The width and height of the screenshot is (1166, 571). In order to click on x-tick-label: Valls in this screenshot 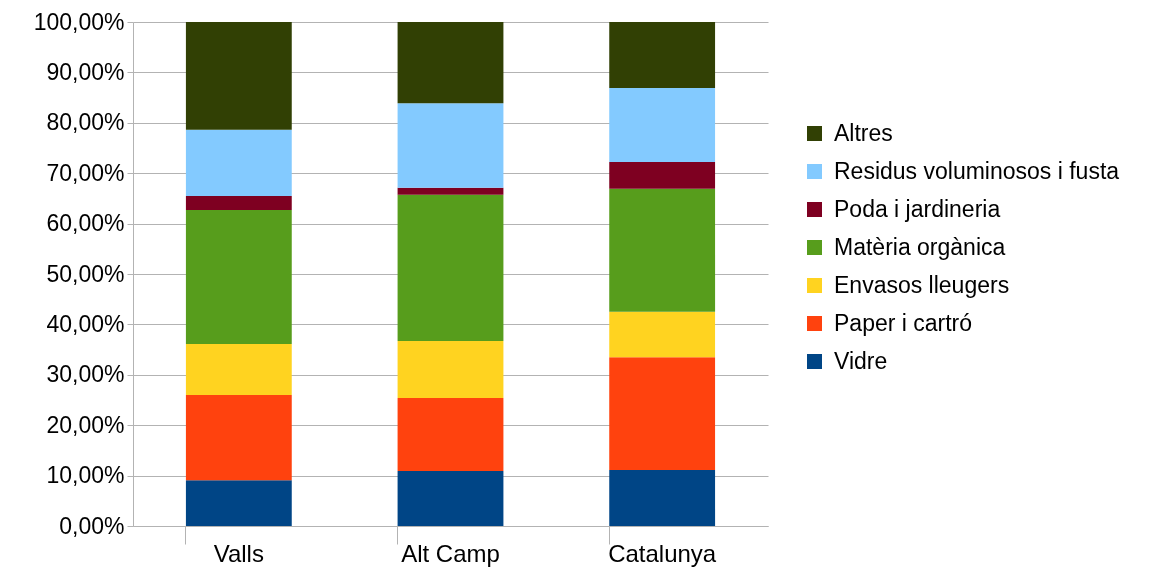, I will do `click(238, 553)`.